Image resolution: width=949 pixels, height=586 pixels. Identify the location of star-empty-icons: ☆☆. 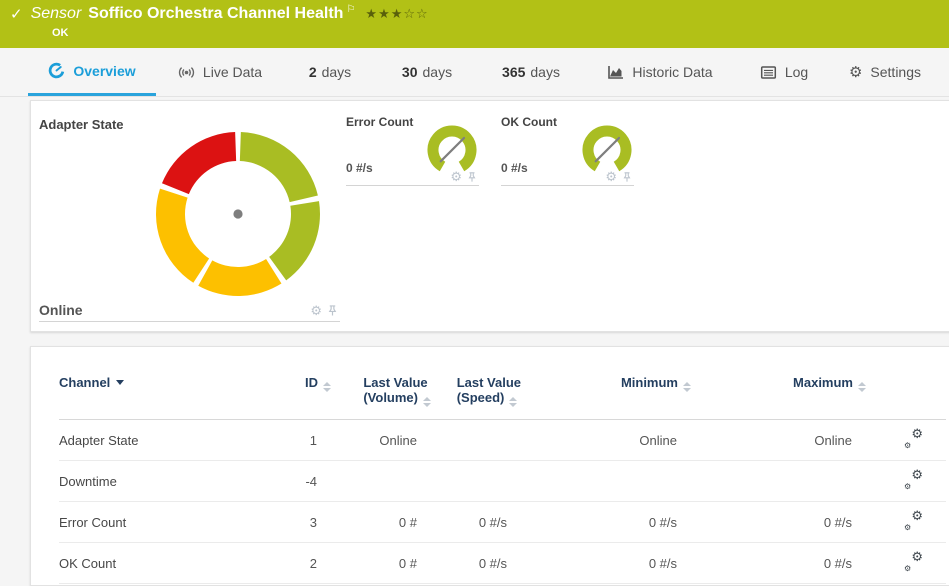
(416, 13).